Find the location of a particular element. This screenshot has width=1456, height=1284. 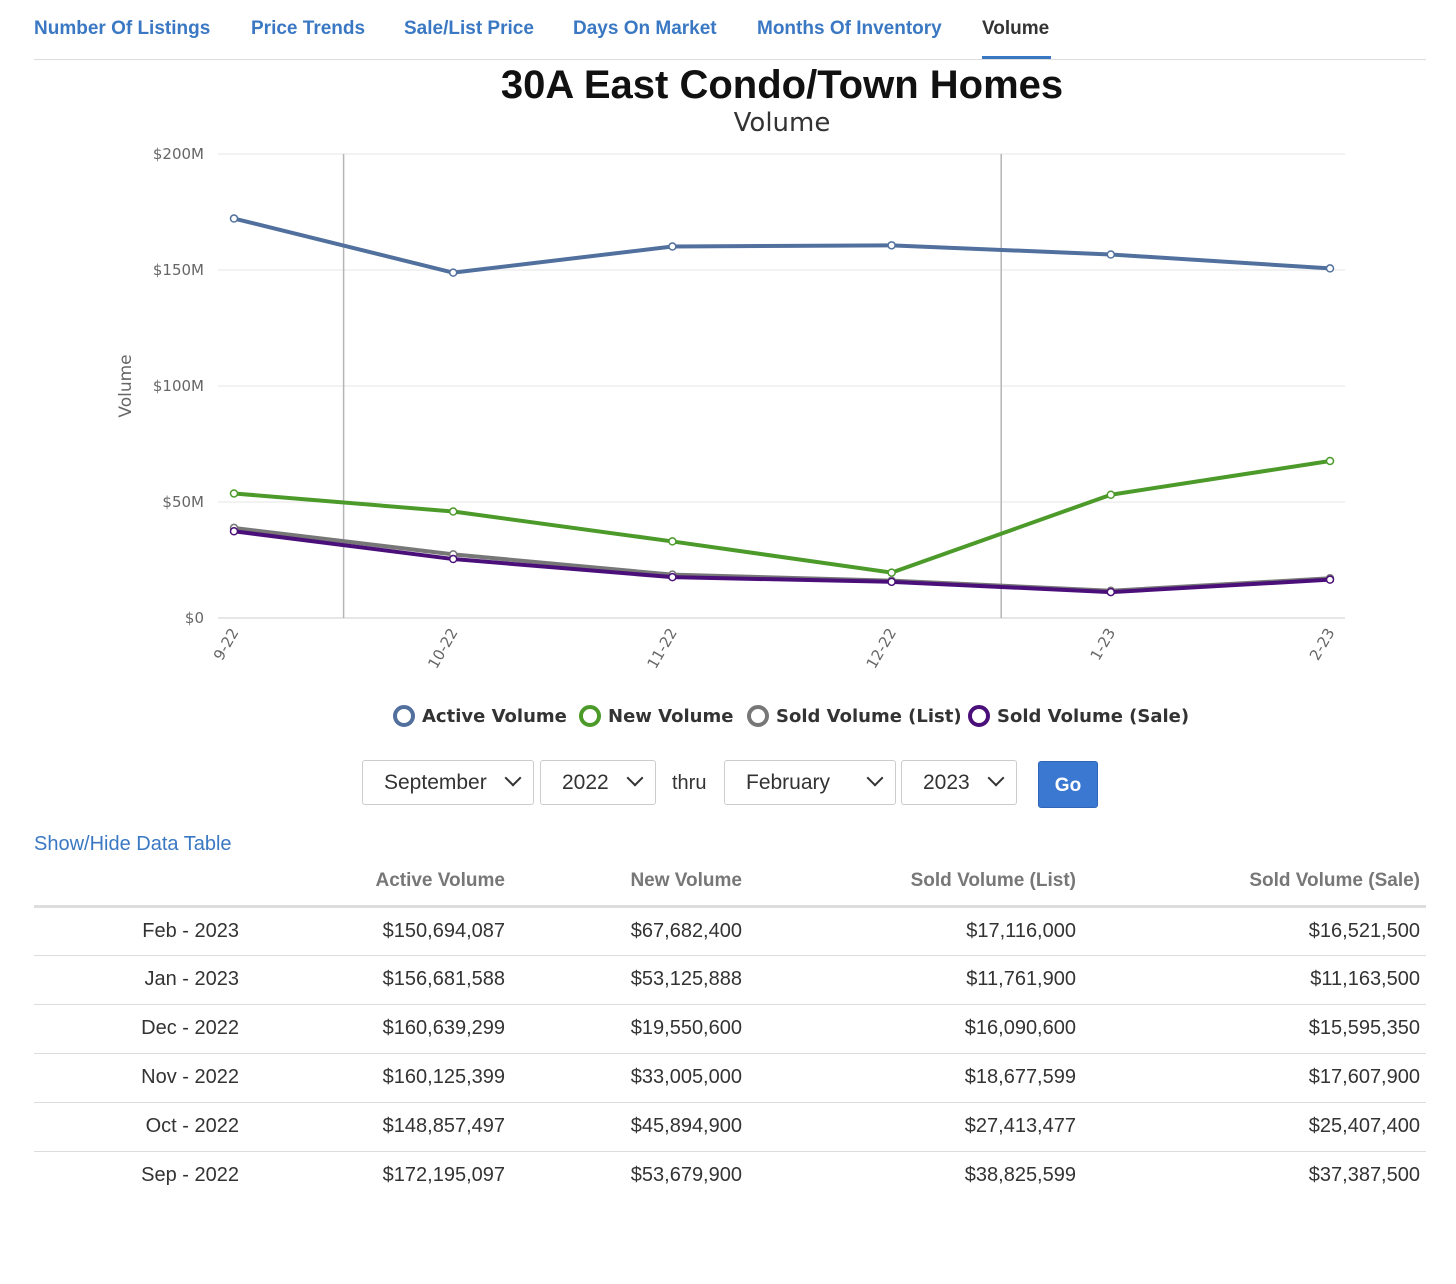

table-cell-date: Dec - 2022 is located at coordinates (139, 1029).